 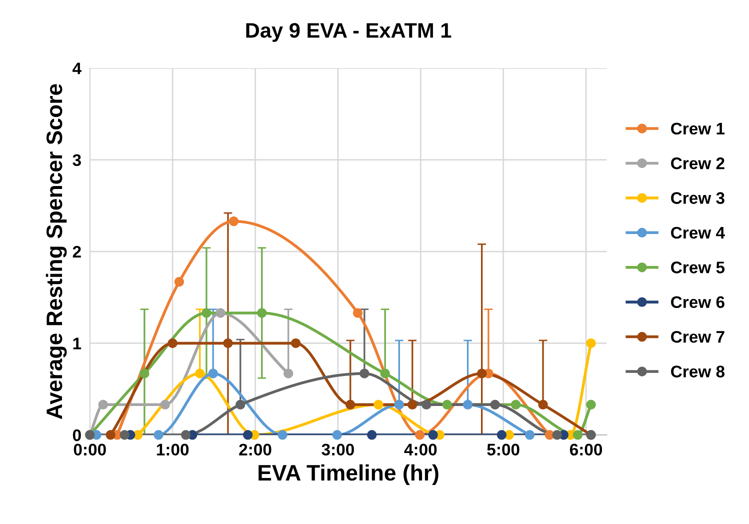 I want to click on legend-label: Crew 7, so click(x=697, y=336).